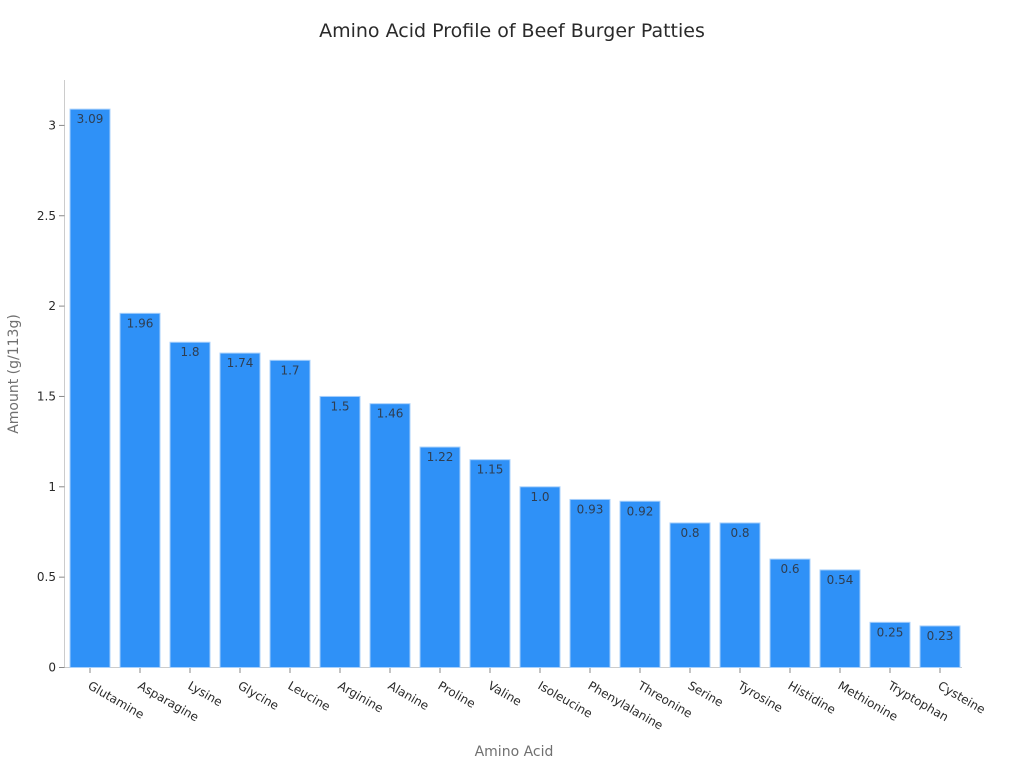 The width and height of the screenshot is (1024, 768). Describe the element at coordinates (240, 363) in the screenshot. I see `bar-value-label: 1.74` at that location.